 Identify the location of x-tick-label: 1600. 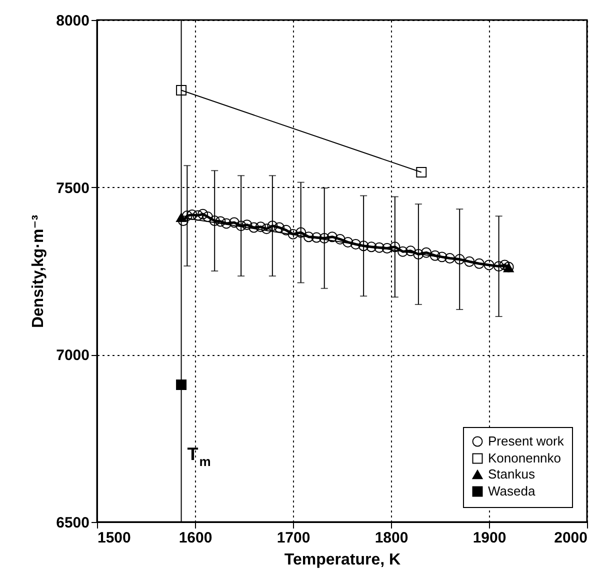
(195, 538).